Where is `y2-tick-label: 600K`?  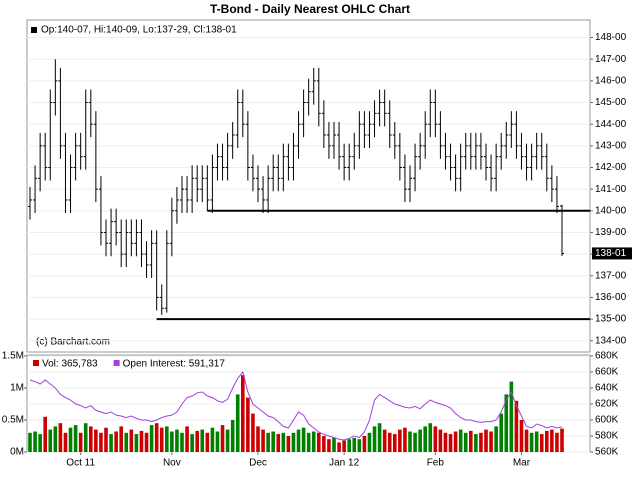
y2-tick-label: 600K is located at coordinates (607, 420).